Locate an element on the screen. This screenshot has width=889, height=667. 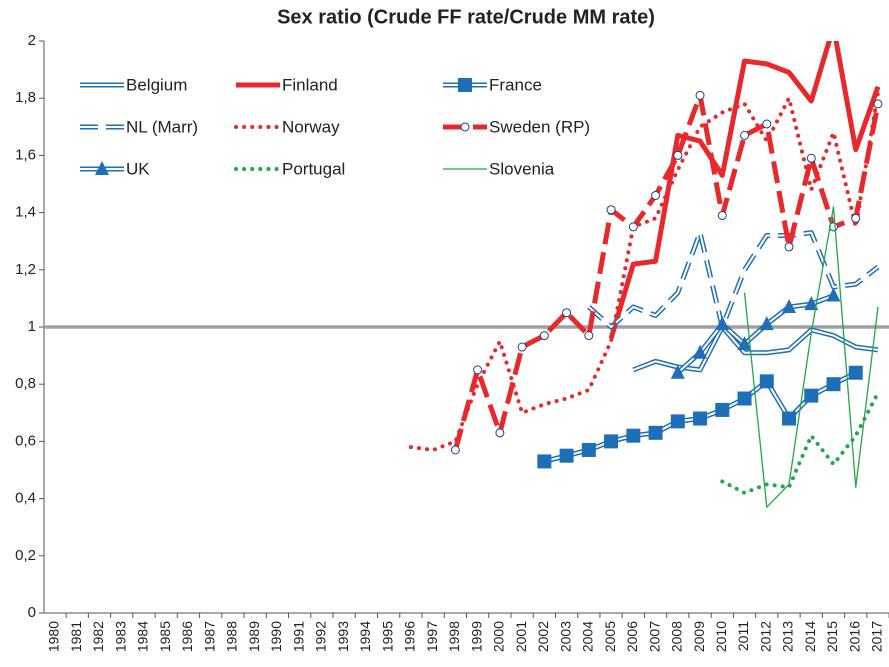
legend-label: Norway is located at coordinates (311, 126).